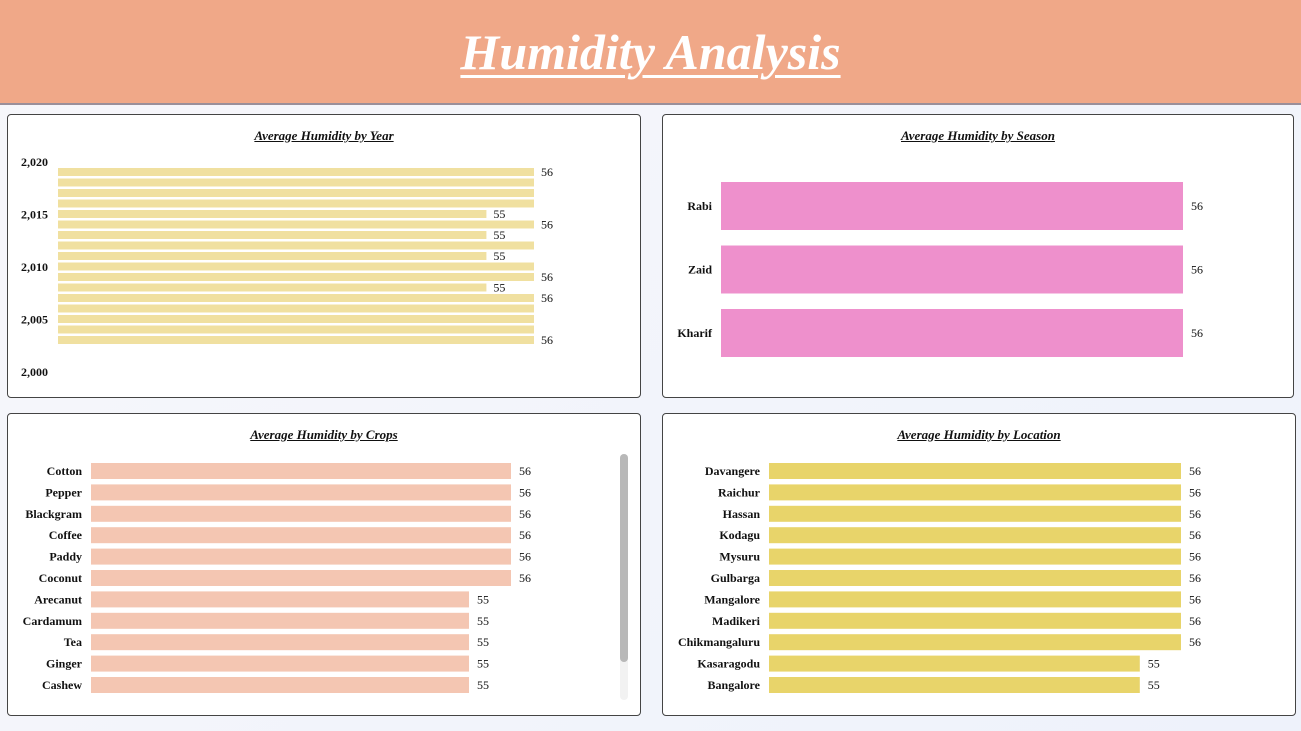 This screenshot has width=1301, height=731. I want to click on value-label-year-2009: 55, so click(499, 288).